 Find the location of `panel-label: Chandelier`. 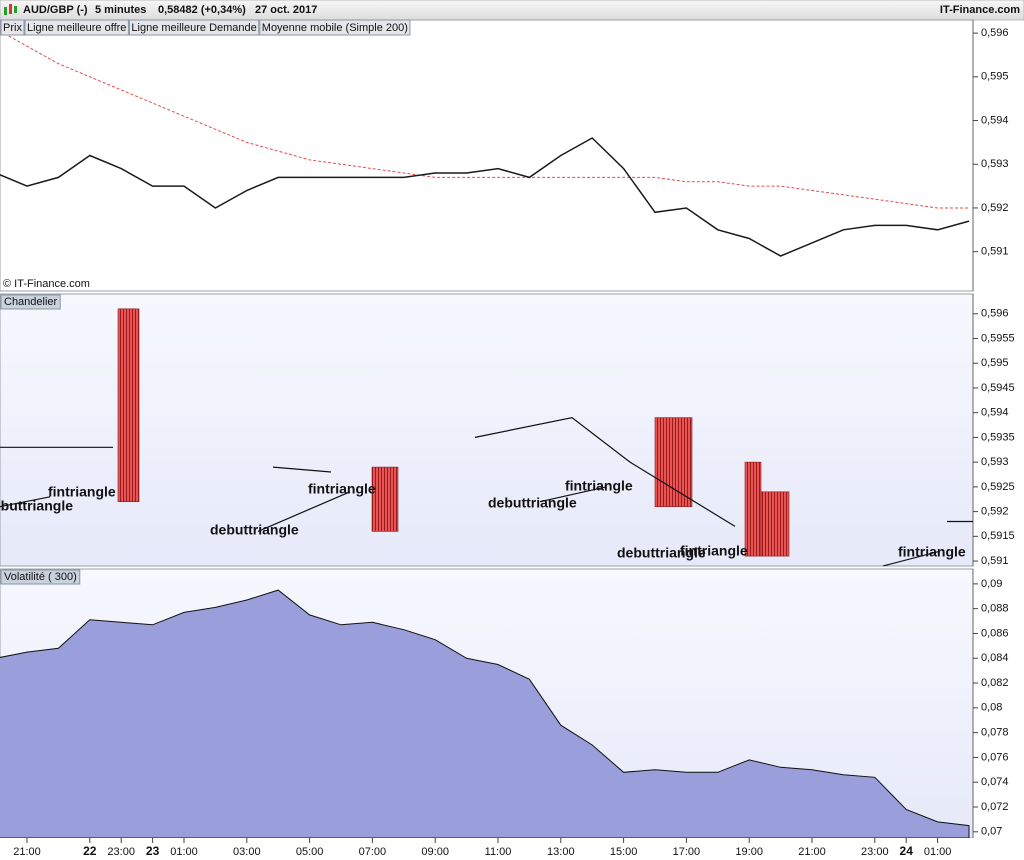

panel-label: Chandelier is located at coordinates (31, 302).